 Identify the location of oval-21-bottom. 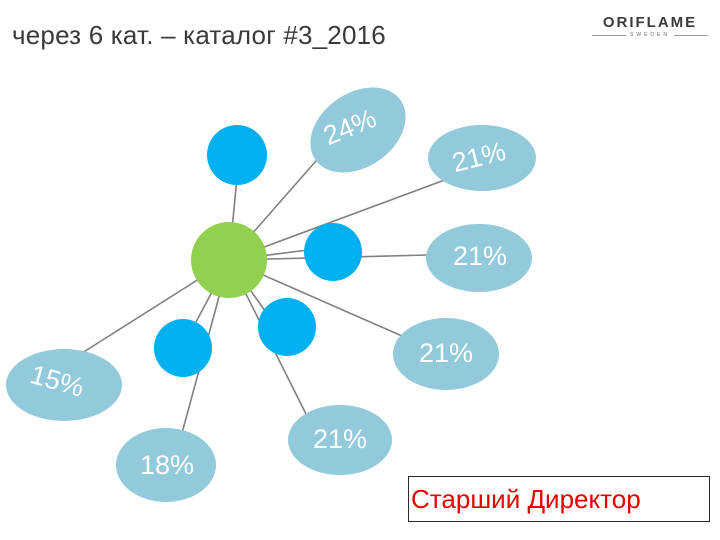
(340, 440).